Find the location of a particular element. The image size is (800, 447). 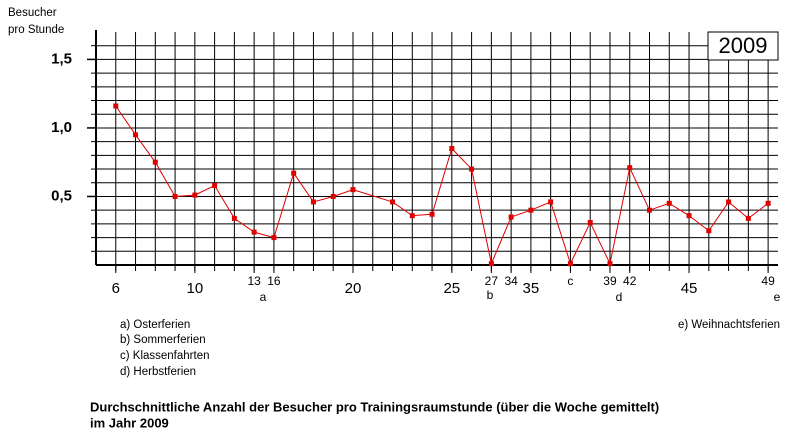

annotation: a is located at coordinates (263, 297).